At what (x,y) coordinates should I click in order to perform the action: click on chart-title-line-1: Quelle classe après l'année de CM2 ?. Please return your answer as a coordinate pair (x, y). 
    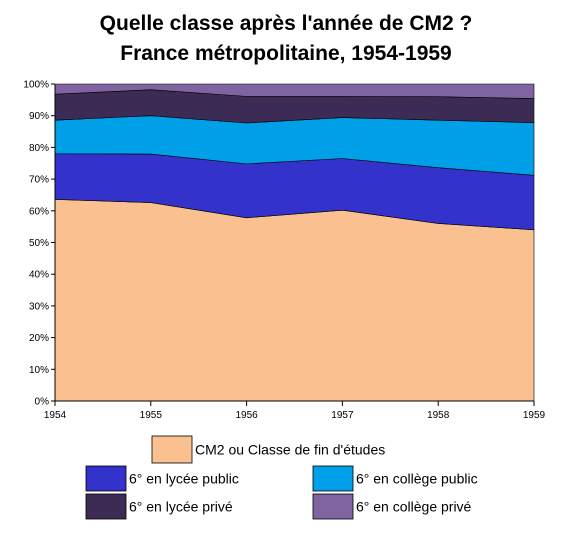
    Looking at the image, I should click on (286, 23).